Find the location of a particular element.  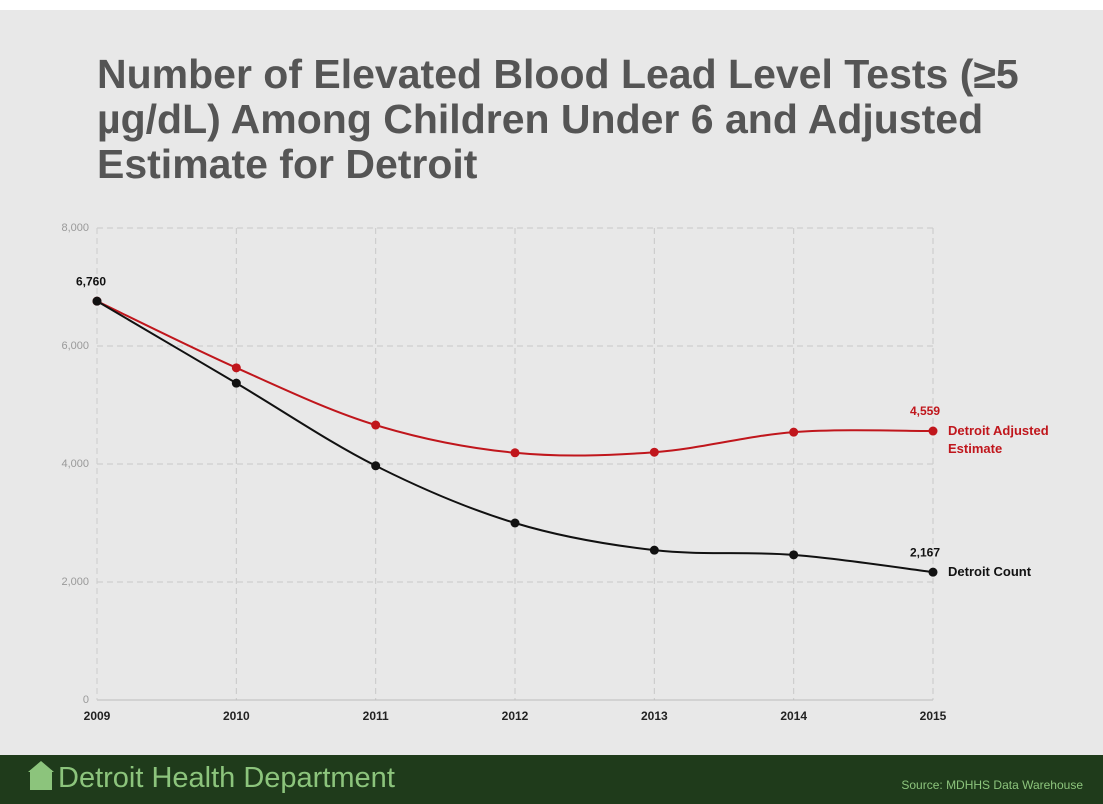

organization: Detroit Health Department is located at coordinates (226, 778).